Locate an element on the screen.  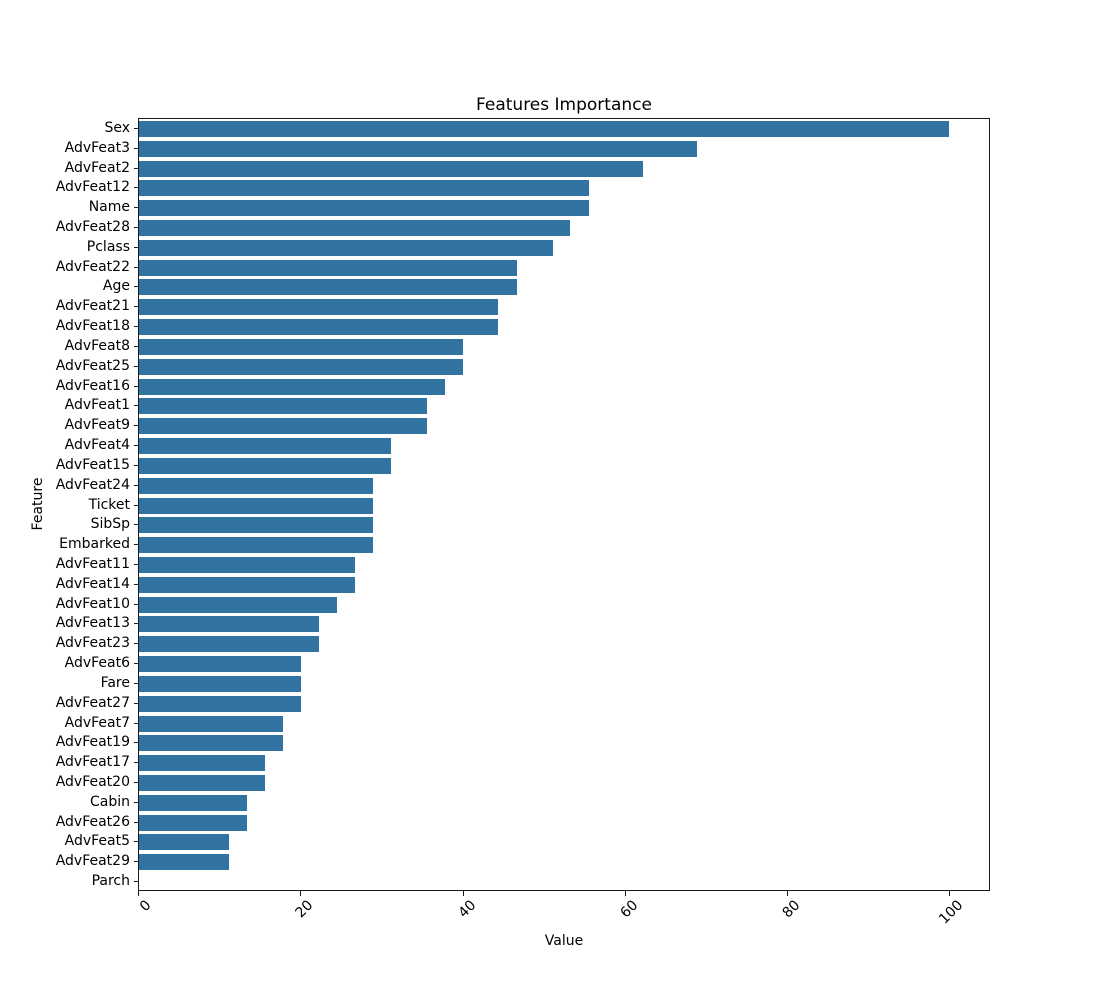
y-tick-label: AdvFeat29 is located at coordinates (92, 861).